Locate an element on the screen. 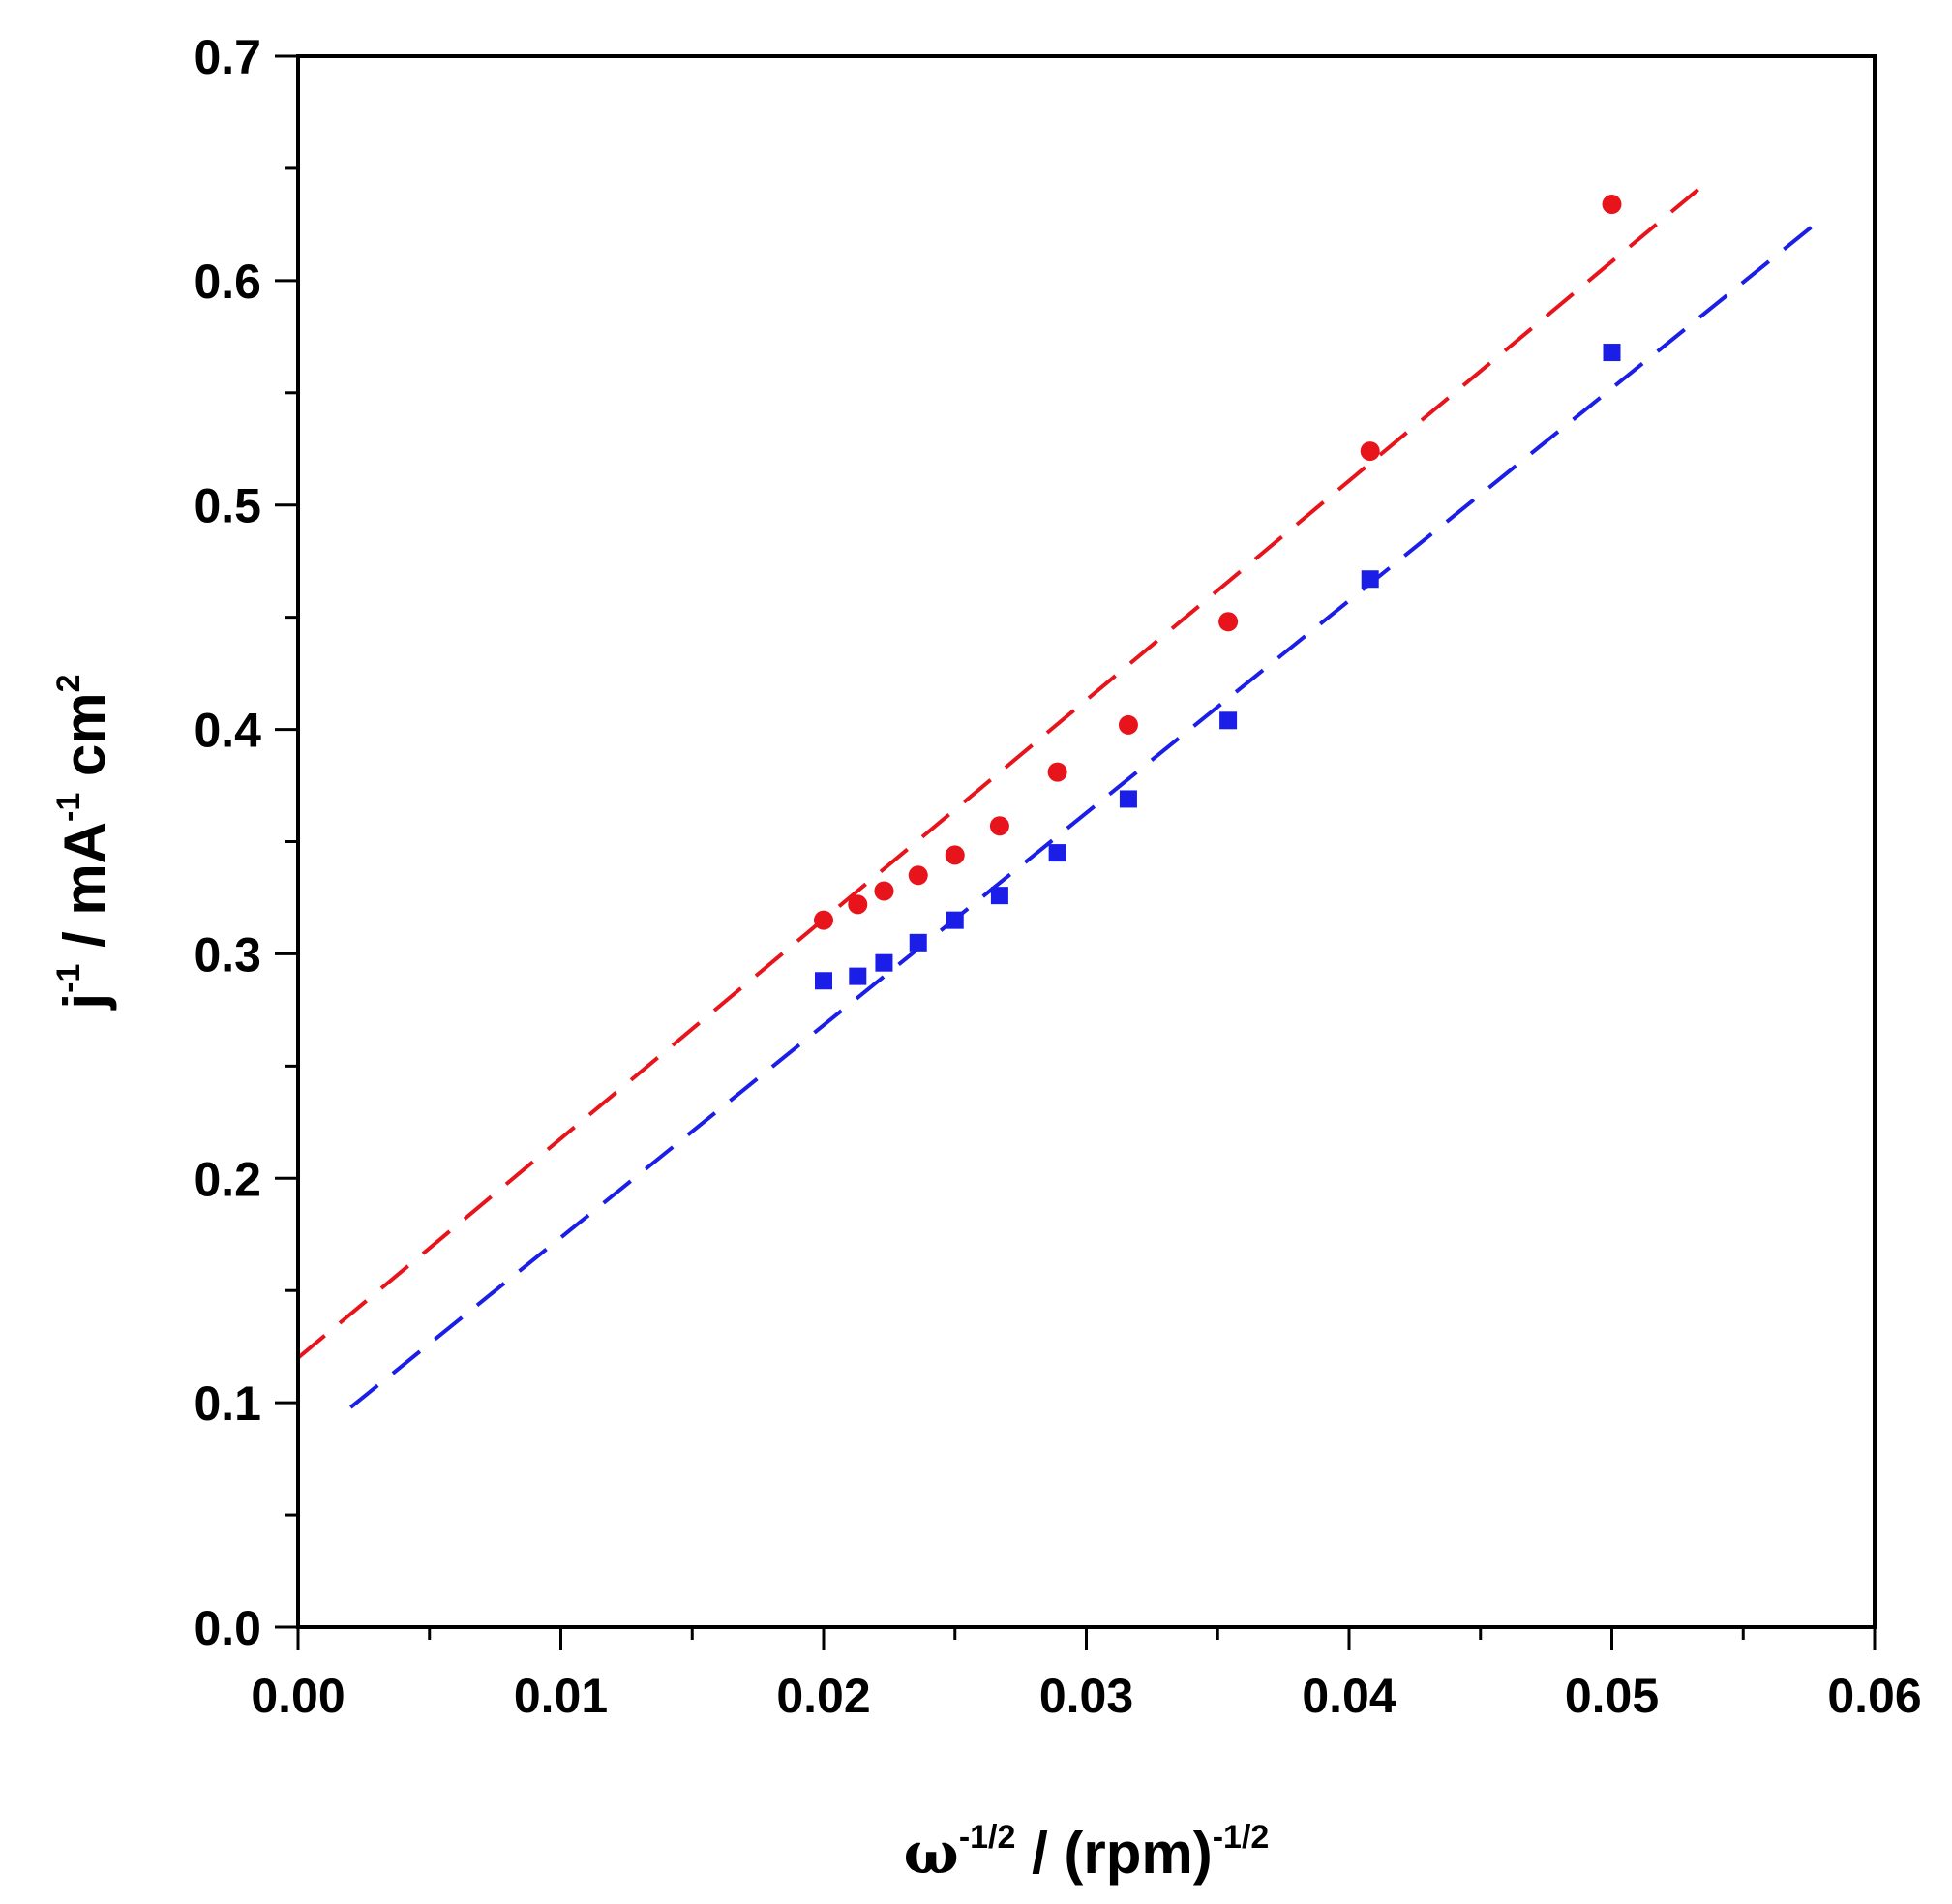  x-tick-label: 0.01 is located at coordinates (561, 1696).